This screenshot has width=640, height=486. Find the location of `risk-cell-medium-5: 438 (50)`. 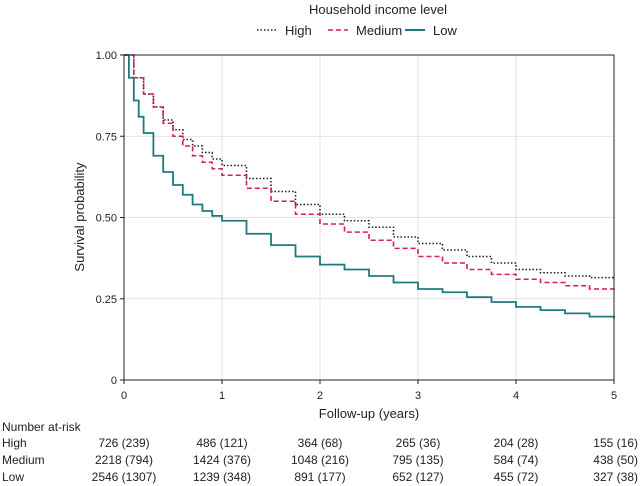

risk-cell-medium-5: 438 (50) is located at coordinates (615, 460).